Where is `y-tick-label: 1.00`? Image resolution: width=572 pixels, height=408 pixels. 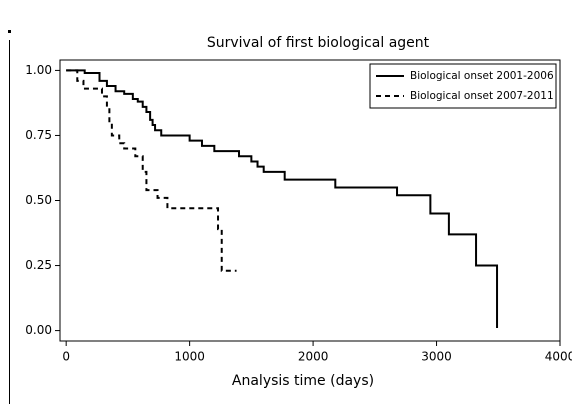 y-tick-label: 1.00 is located at coordinates (38, 70).